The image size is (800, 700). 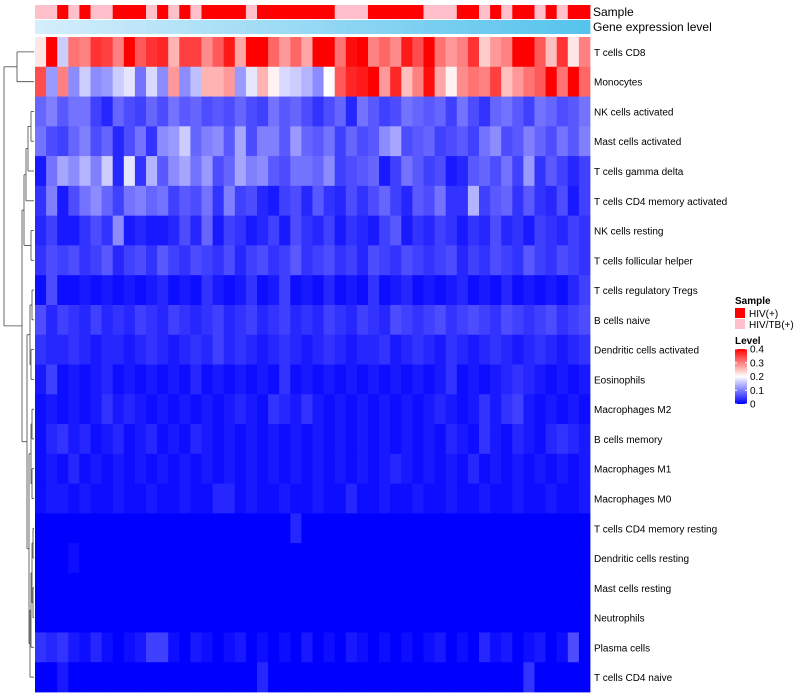 I want to click on row-label: Macrophages M0, so click(x=633, y=500).